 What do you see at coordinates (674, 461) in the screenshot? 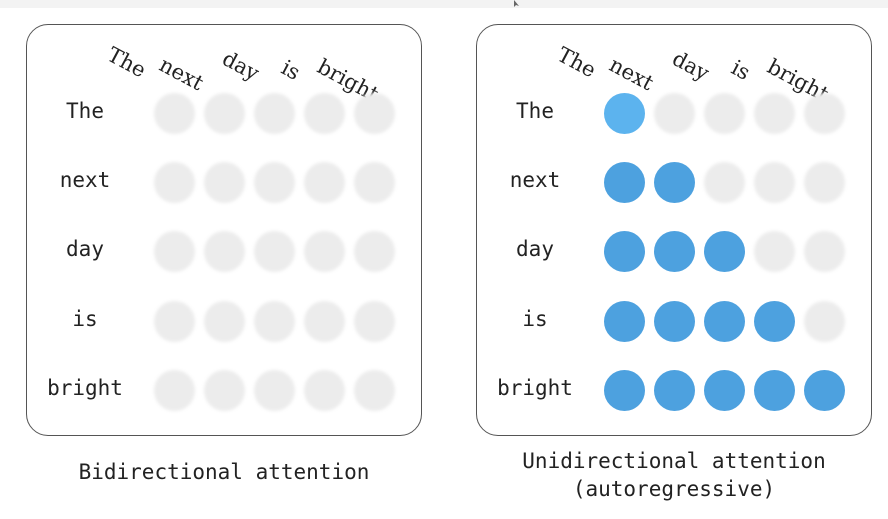
I see `unidirectional-caption-line-1: Unidirectional attention` at bounding box center [674, 461].